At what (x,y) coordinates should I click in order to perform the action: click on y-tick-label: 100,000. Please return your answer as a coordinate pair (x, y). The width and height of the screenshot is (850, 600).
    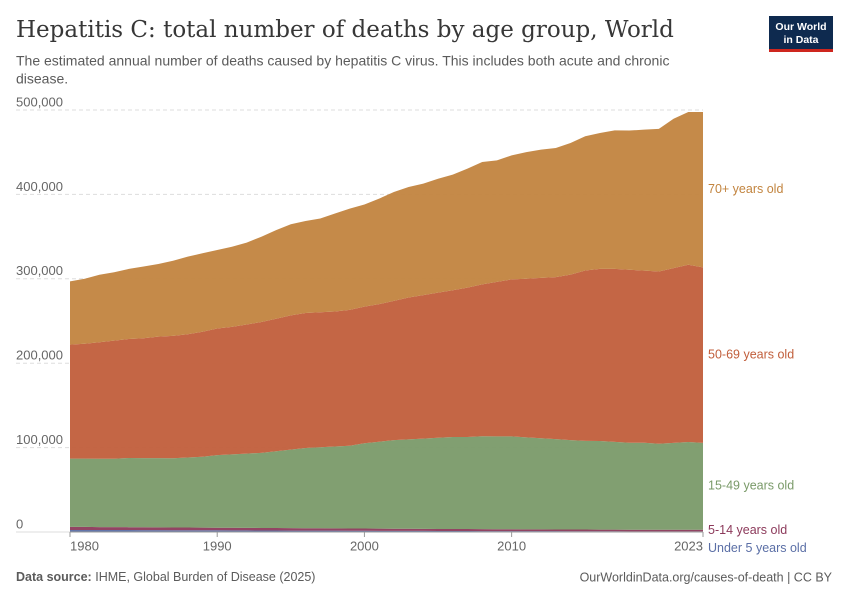
    Looking at the image, I should click on (39, 439).